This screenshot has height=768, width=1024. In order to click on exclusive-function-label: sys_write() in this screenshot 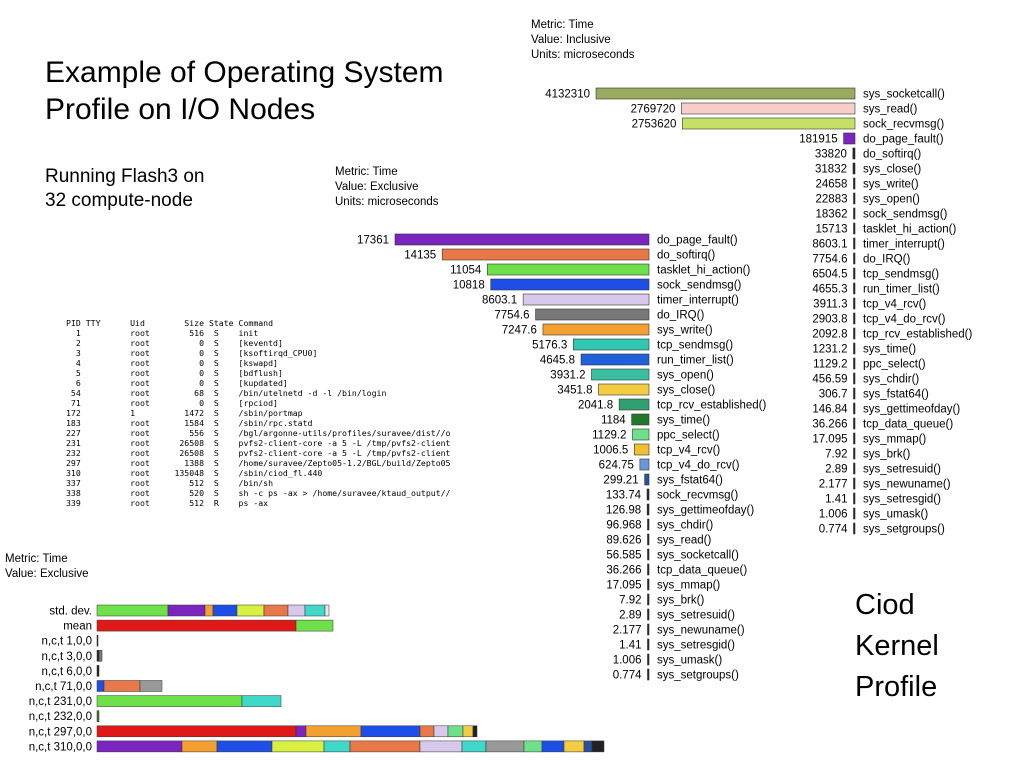, I will do `click(685, 331)`.